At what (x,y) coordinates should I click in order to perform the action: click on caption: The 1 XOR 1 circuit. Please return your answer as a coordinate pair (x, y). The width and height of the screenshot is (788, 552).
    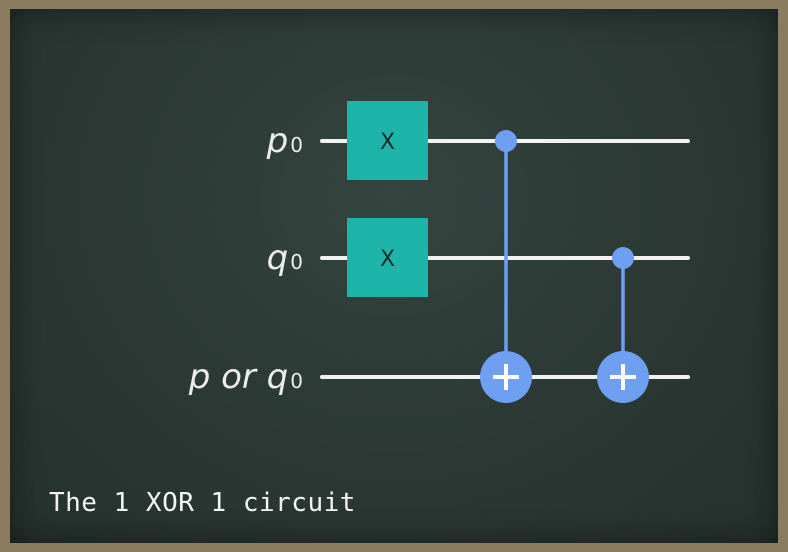
    Looking at the image, I should click on (202, 503).